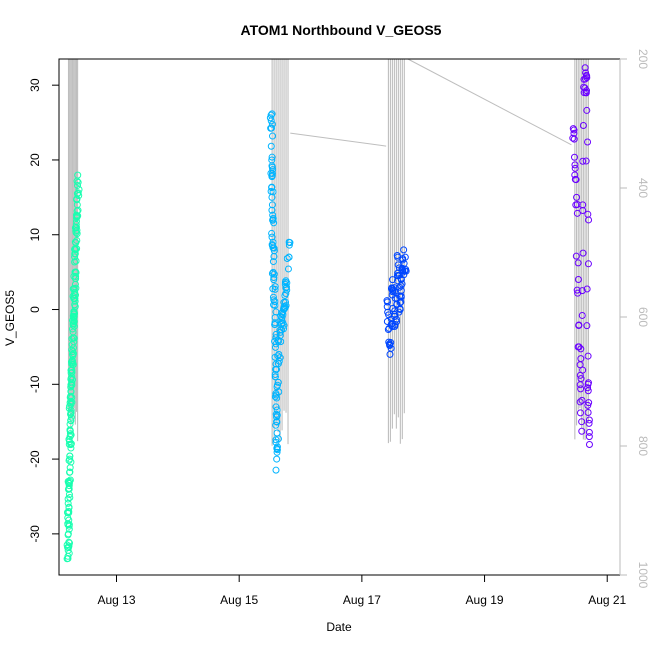  What do you see at coordinates (485, 600) in the screenshot?
I see `x-tick-label: Aug 19` at bounding box center [485, 600].